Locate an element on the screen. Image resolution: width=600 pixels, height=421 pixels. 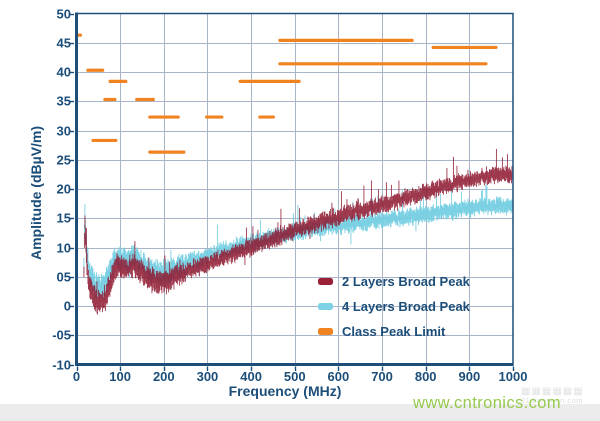
y-tick-label: 35 is located at coordinates (63, 101).